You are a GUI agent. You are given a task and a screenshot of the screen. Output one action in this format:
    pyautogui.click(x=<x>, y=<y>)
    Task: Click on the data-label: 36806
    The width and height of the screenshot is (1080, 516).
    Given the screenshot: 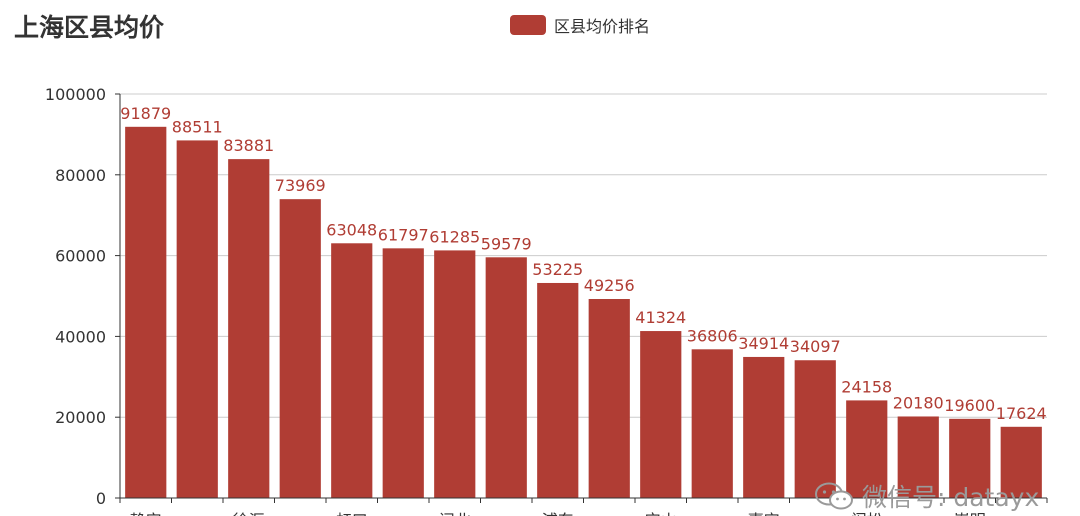 What is the action you would take?
    pyautogui.click(x=712, y=335)
    